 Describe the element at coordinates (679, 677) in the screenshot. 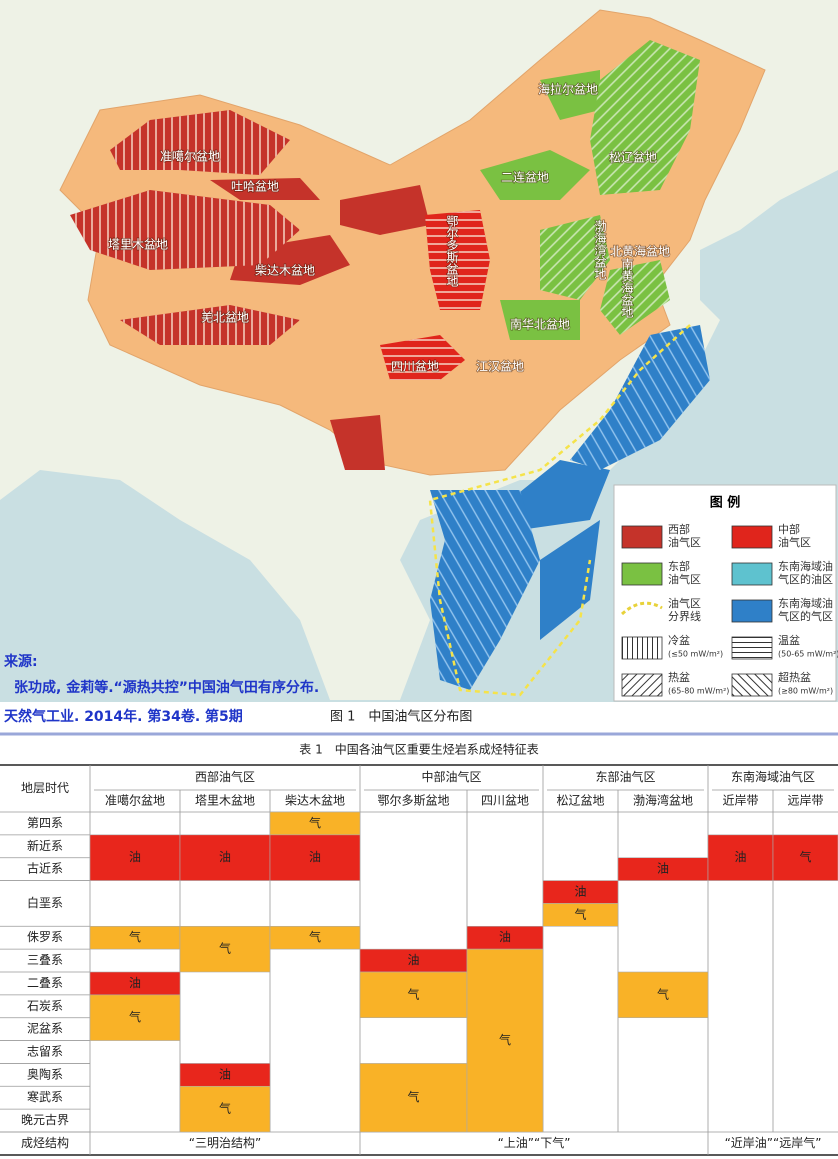

I see `legend-label: 热盆` at that location.